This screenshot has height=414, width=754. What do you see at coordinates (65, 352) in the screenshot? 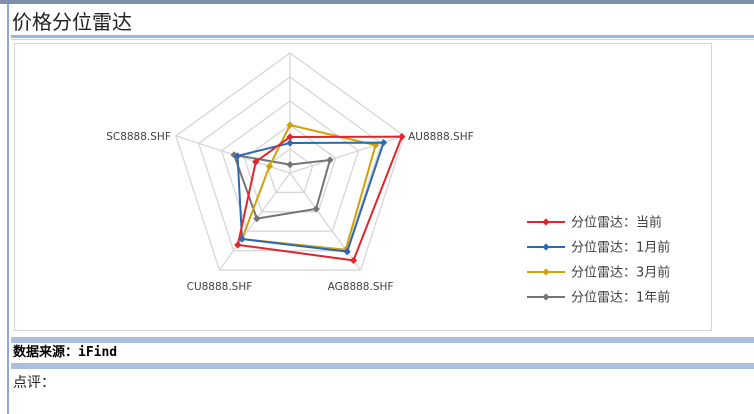
I see `data-source-text: 数据来源：iFind` at bounding box center [65, 352].